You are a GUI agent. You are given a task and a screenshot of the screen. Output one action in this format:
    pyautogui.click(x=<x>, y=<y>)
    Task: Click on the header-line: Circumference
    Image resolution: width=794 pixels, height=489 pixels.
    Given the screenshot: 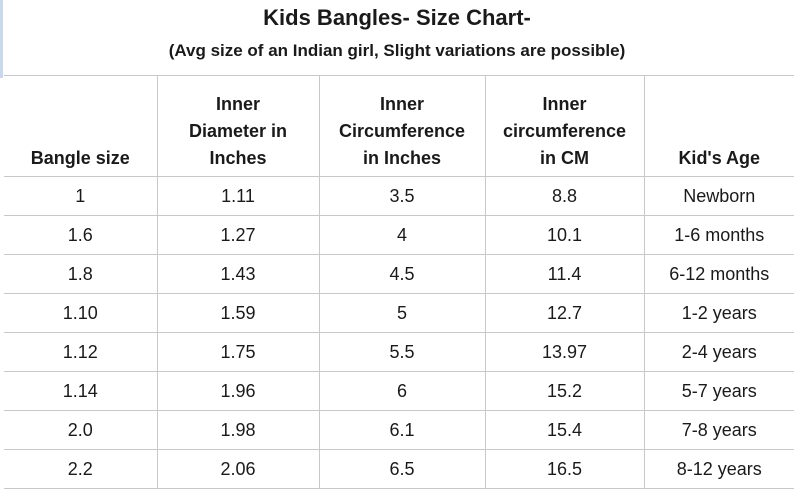 What is the action you would take?
    pyautogui.click(x=402, y=131)
    